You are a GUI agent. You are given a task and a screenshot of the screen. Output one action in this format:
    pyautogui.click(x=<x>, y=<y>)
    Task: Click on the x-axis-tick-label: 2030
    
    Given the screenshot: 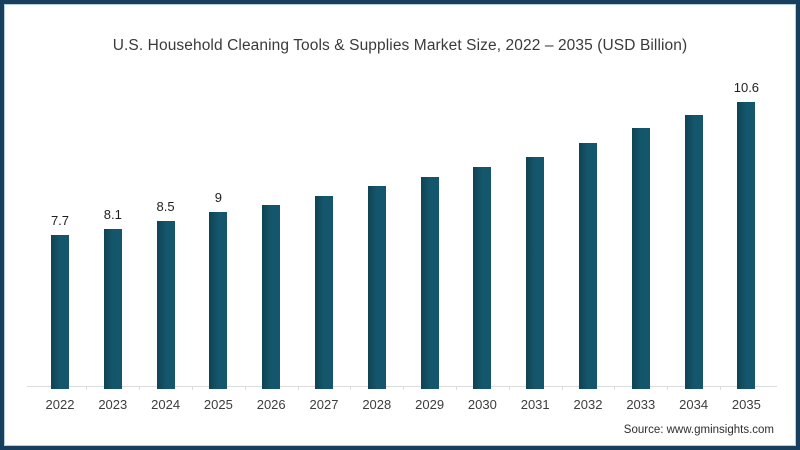 What is the action you would take?
    pyautogui.click(x=482, y=404)
    